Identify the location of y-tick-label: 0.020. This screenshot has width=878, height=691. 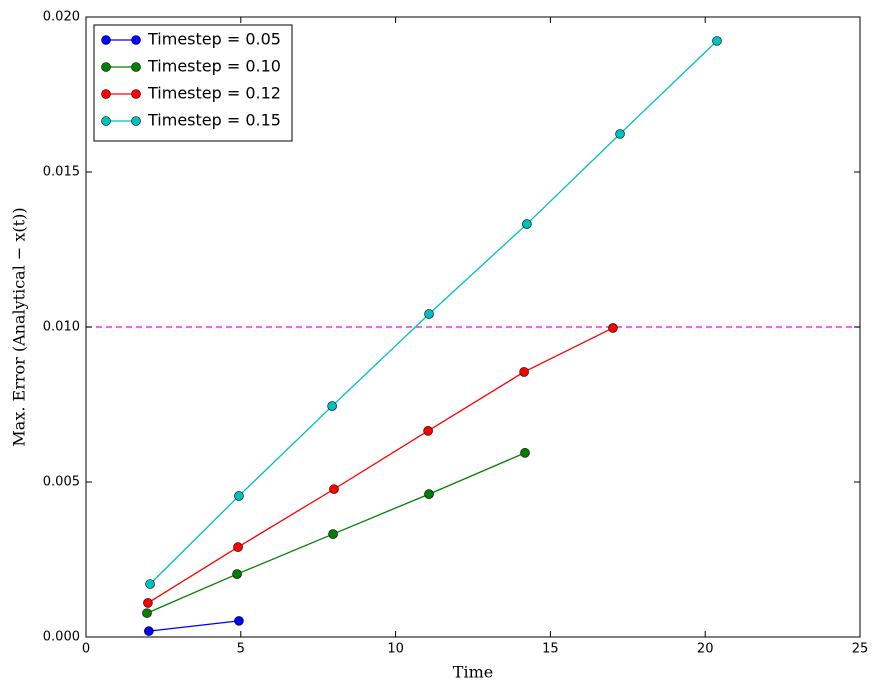
(61, 17).